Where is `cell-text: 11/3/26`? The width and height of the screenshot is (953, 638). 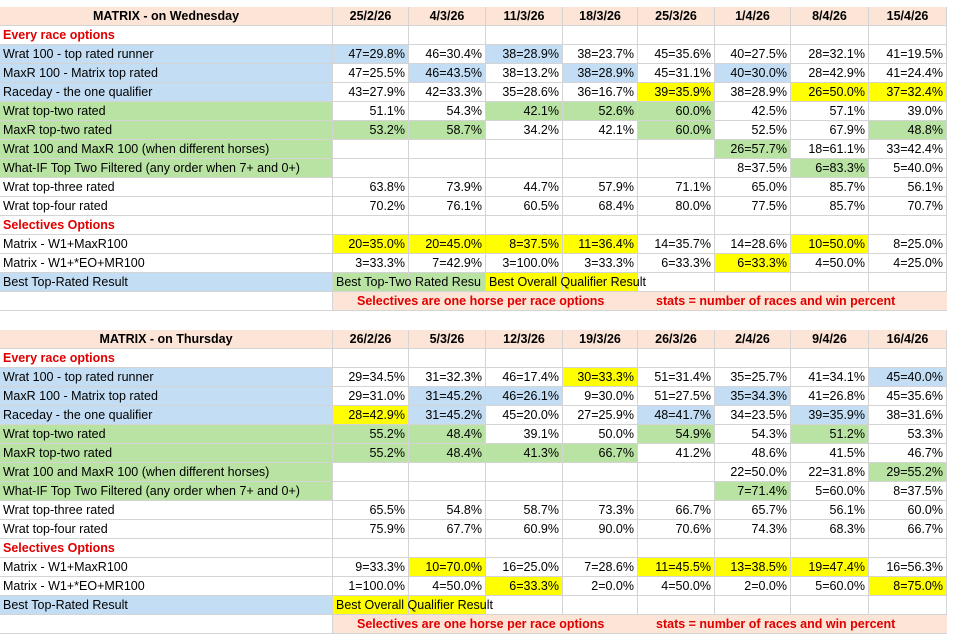 cell-text: 11/3/26 is located at coordinates (524, 16).